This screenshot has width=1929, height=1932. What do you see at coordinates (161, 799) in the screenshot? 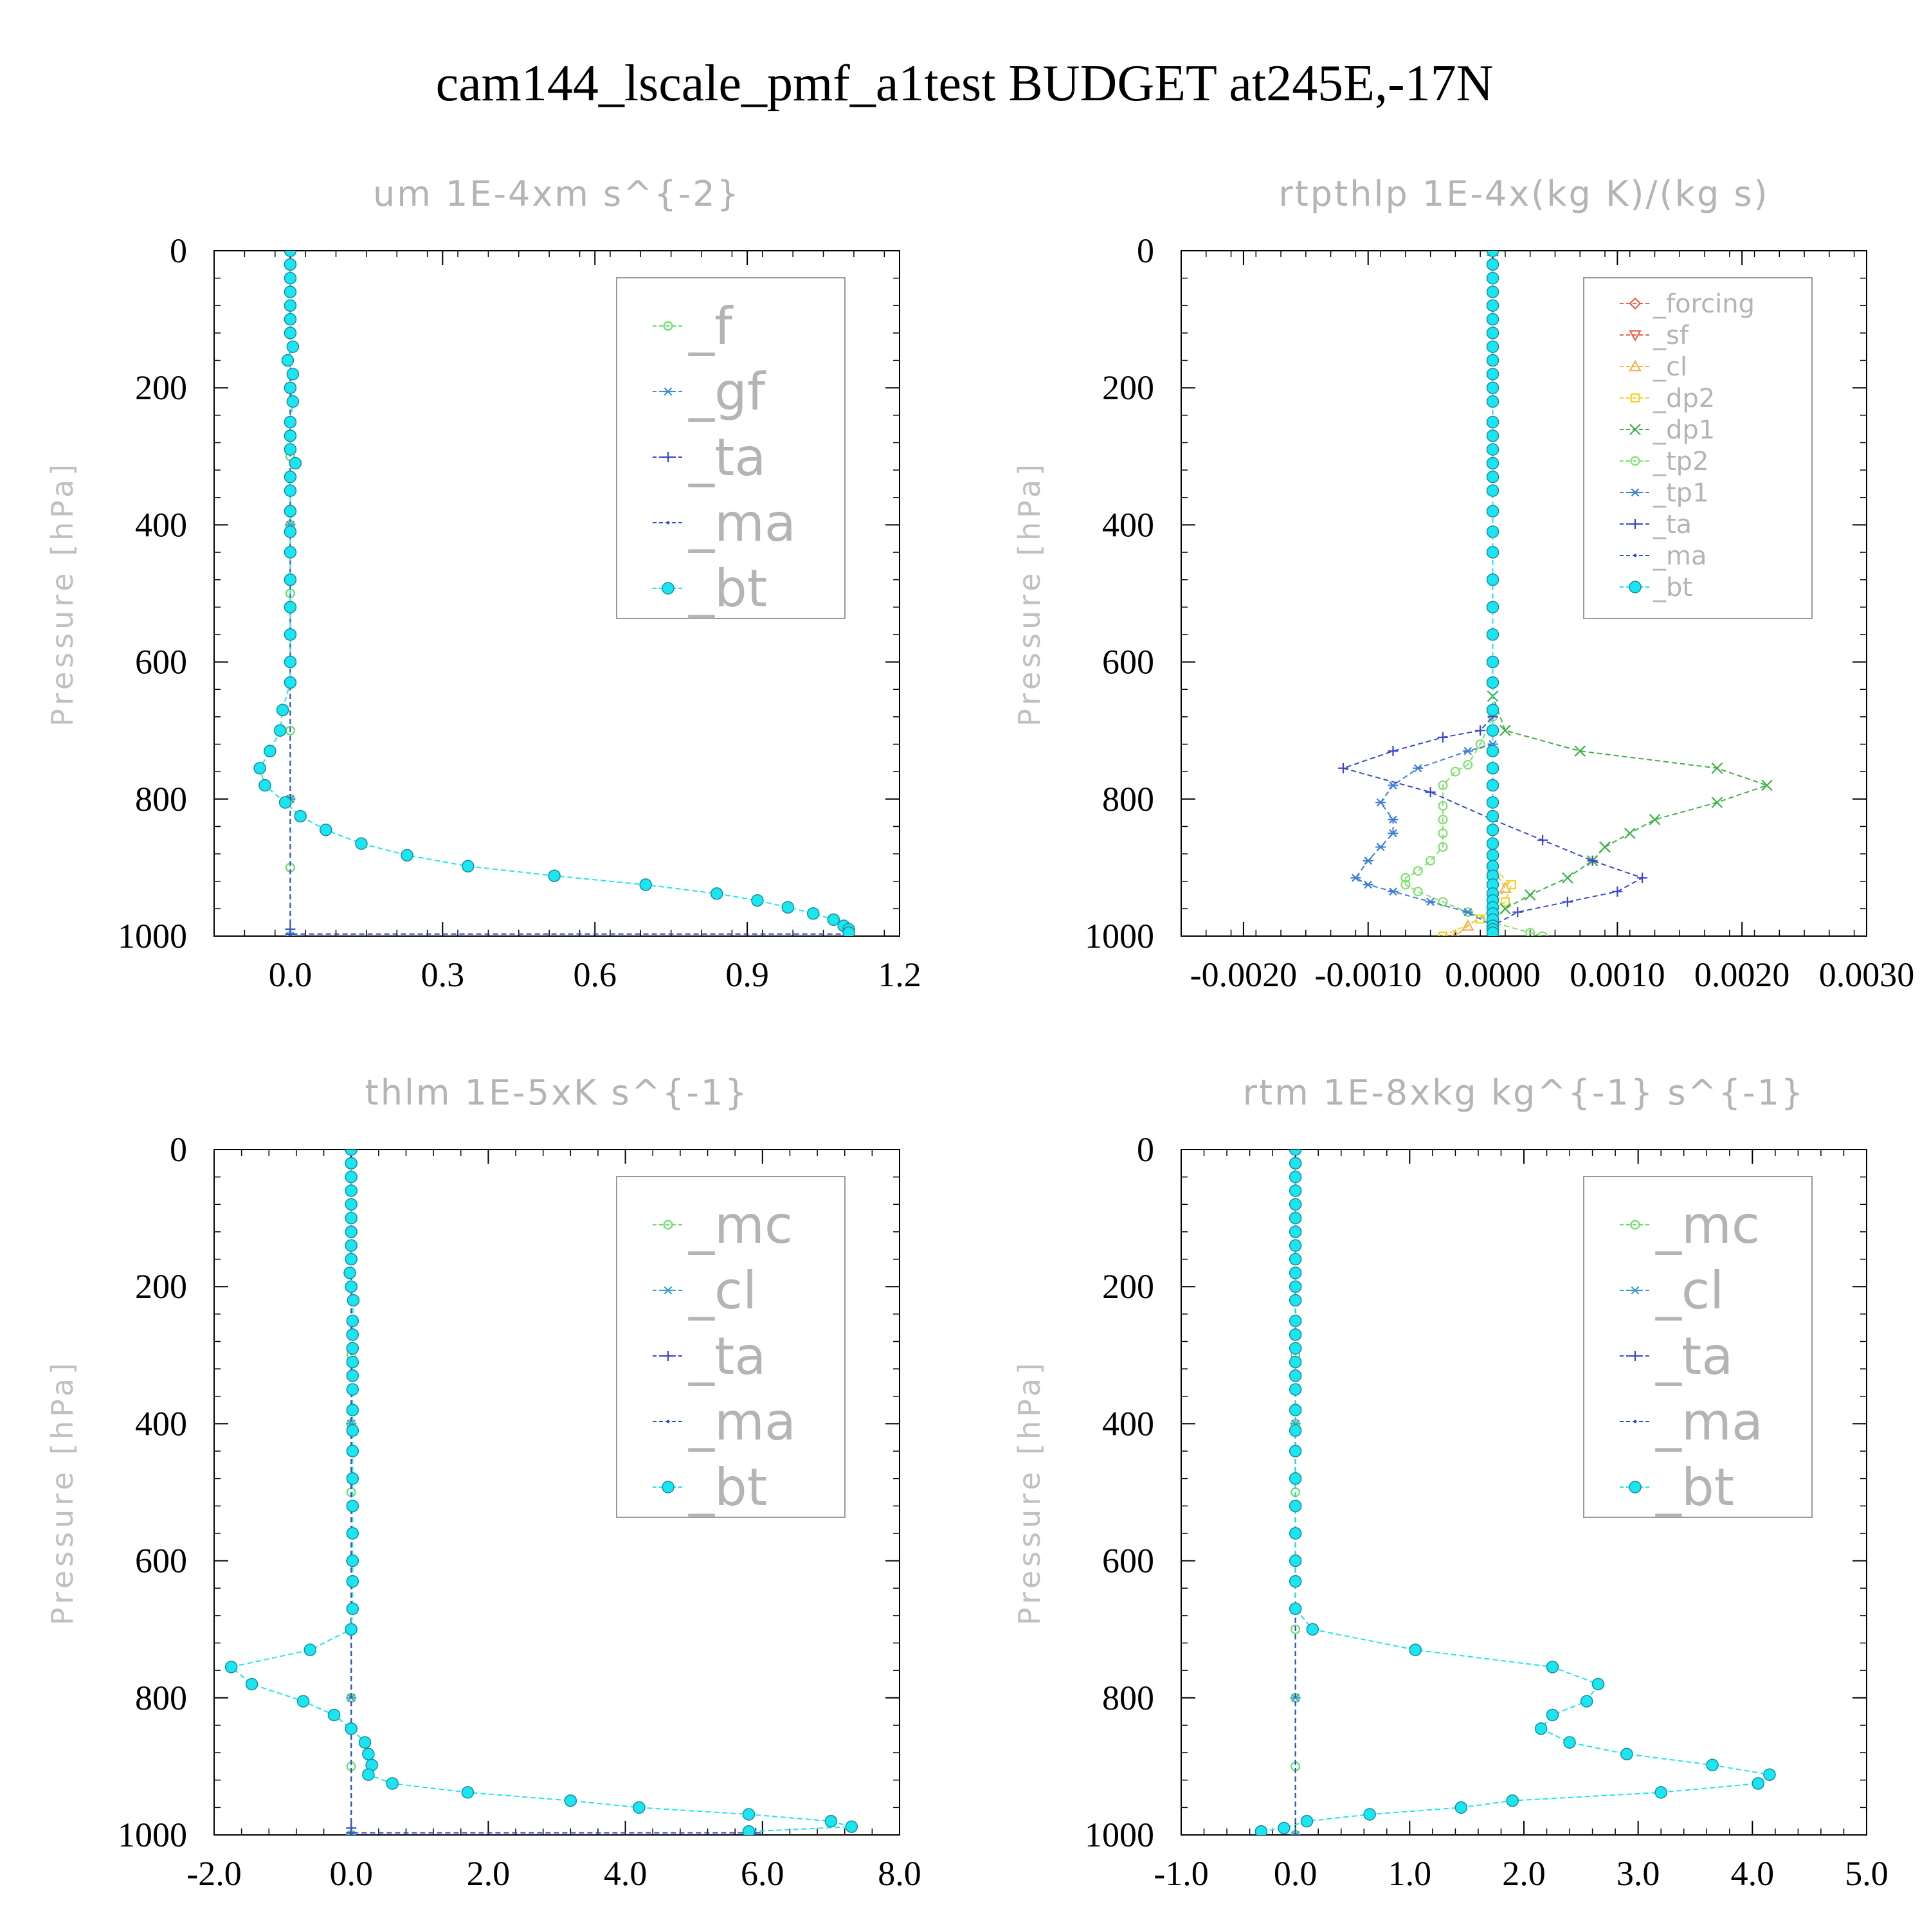
I see `y-tick-label: 800` at bounding box center [161, 799].